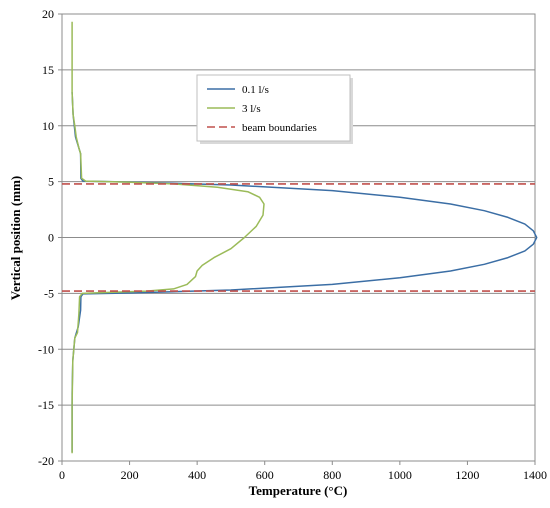 The image size is (550, 508). I want to click on x-tick-label: 1000, so click(400, 475).